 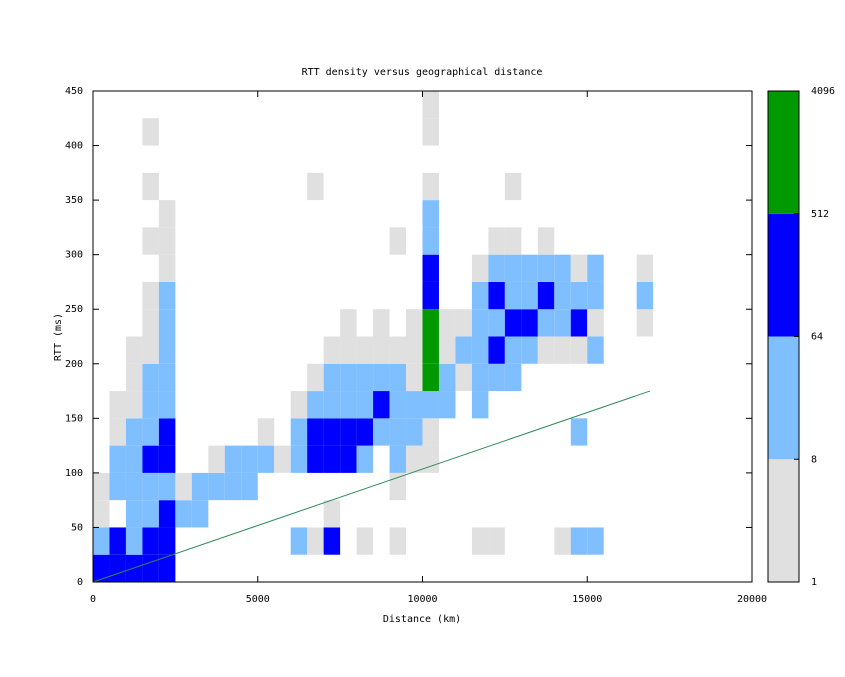 What do you see at coordinates (814, 459) in the screenshot?
I see `colorbar-tick-label: 8` at bounding box center [814, 459].